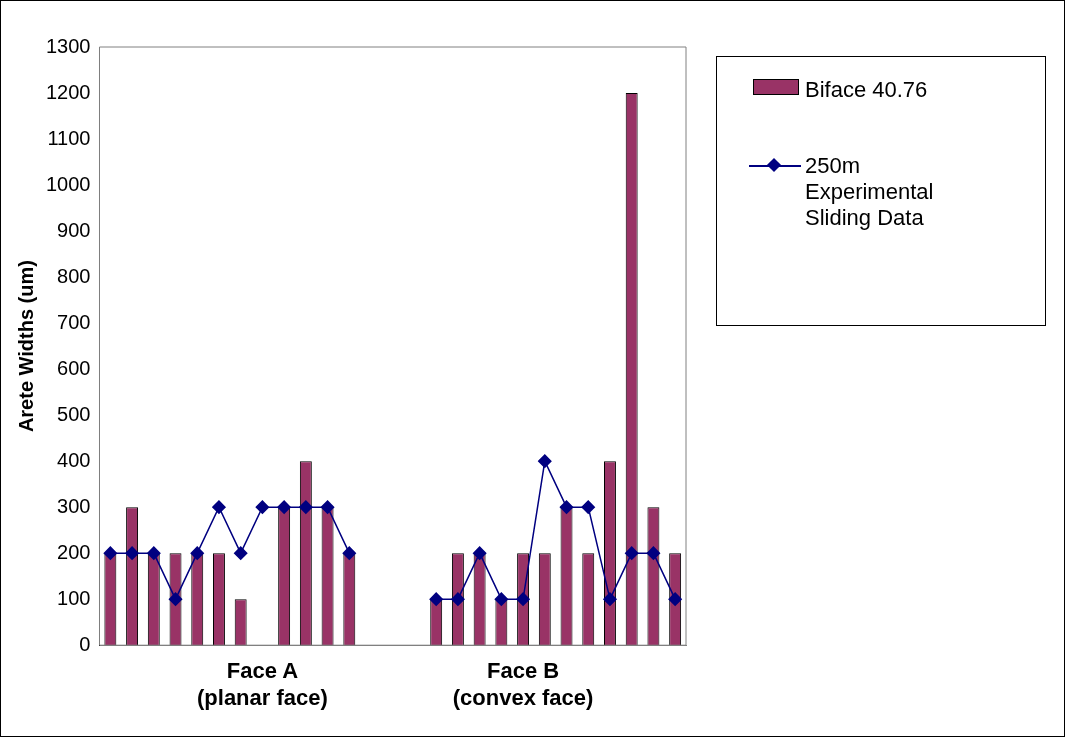 Image resolution: width=1065 pixels, height=737 pixels. Describe the element at coordinates (25, 346) in the screenshot. I see `y-axis-title: Arete Widths (um)` at that location.